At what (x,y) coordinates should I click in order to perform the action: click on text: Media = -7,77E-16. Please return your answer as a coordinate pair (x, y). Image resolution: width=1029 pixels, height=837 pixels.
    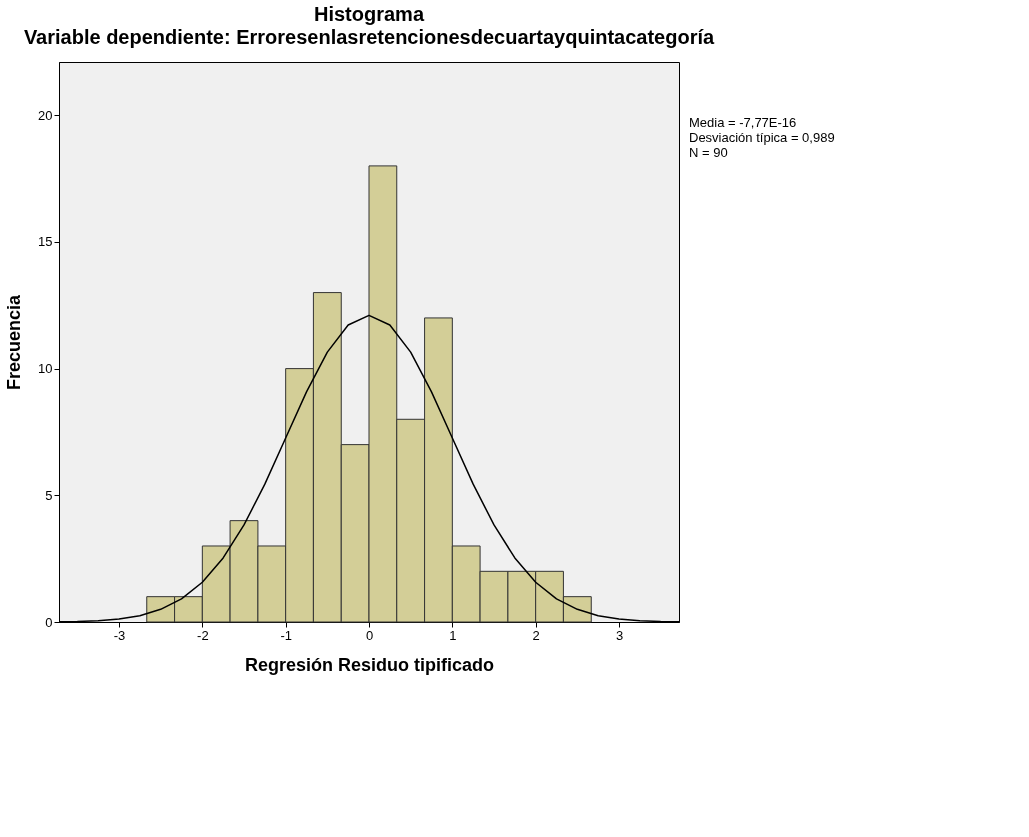
    Looking at the image, I should click on (743, 122).